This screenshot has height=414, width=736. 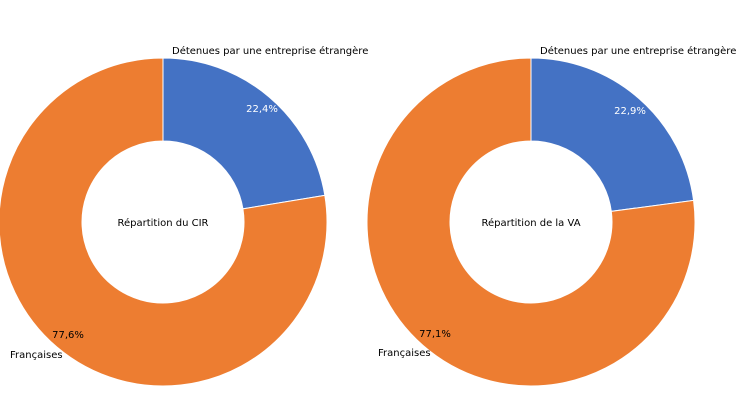 What do you see at coordinates (68, 335) in the screenshot?
I see `data-label-french: 77,6%` at bounding box center [68, 335].